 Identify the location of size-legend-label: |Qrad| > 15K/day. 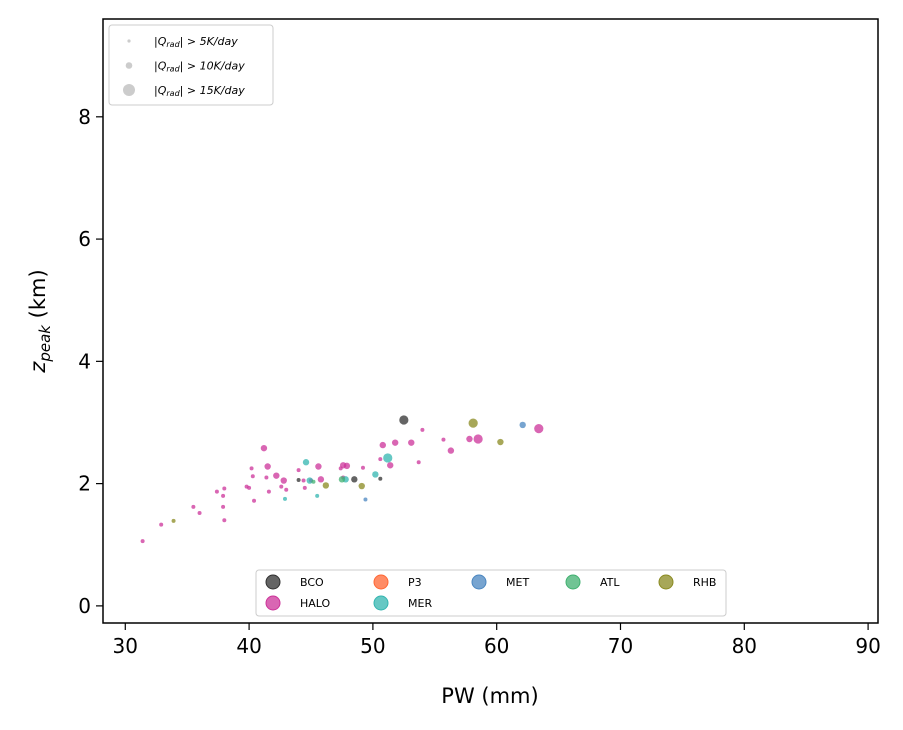
(199, 91).